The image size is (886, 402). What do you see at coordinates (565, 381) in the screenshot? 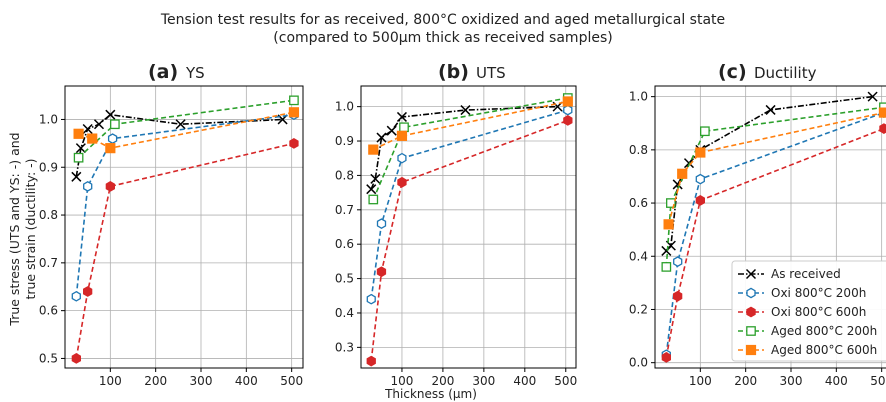
I see `x-tick-label: 500` at bounding box center [565, 381].